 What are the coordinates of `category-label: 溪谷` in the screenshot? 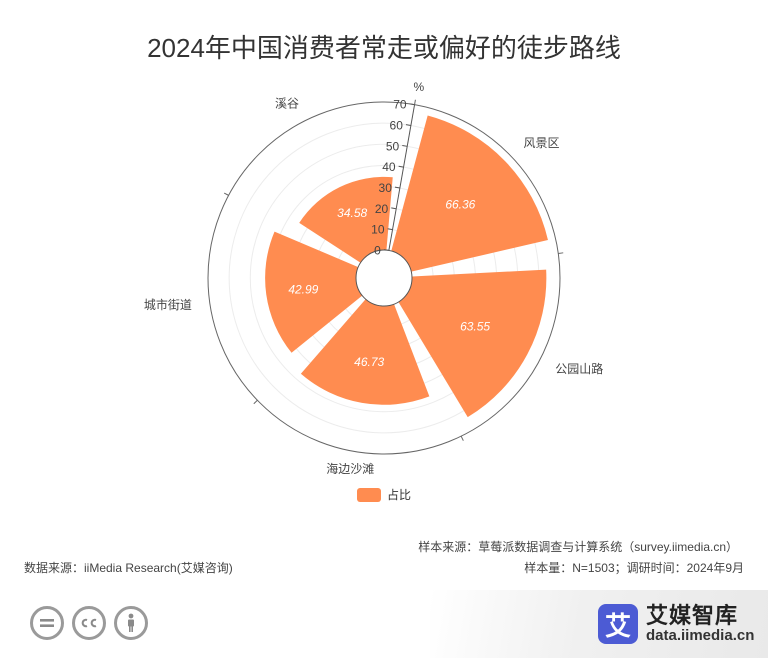 It's located at (287, 104).